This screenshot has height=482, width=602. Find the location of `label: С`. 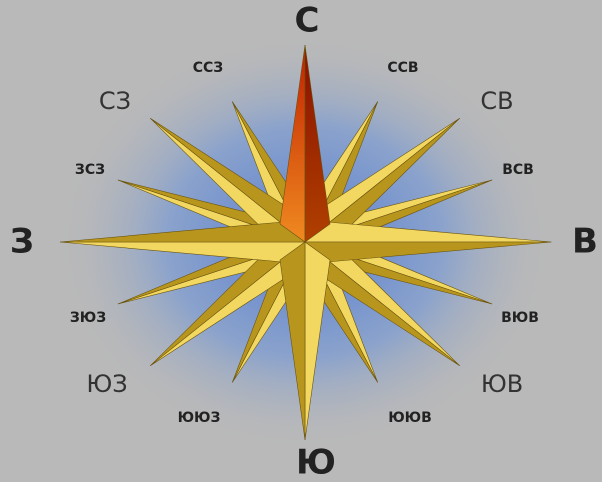

label: С is located at coordinates (307, 21).